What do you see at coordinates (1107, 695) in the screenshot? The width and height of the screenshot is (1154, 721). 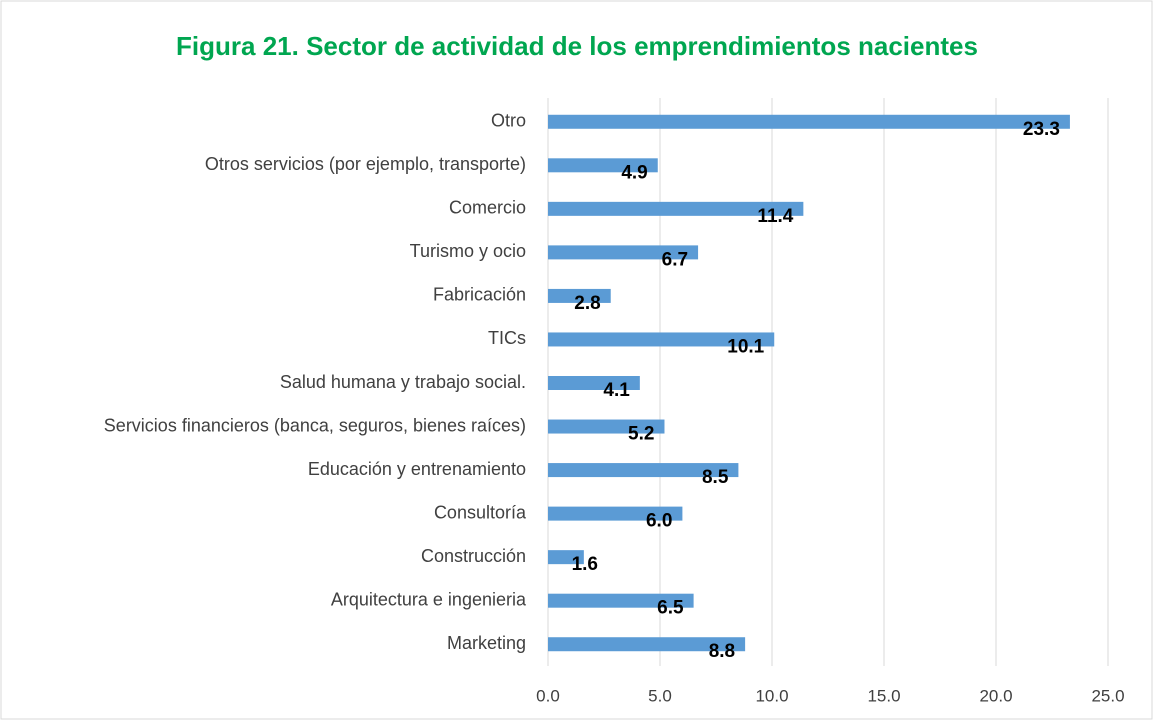 I see `x-tick-label: 25.0` at bounding box center [1107, 695].